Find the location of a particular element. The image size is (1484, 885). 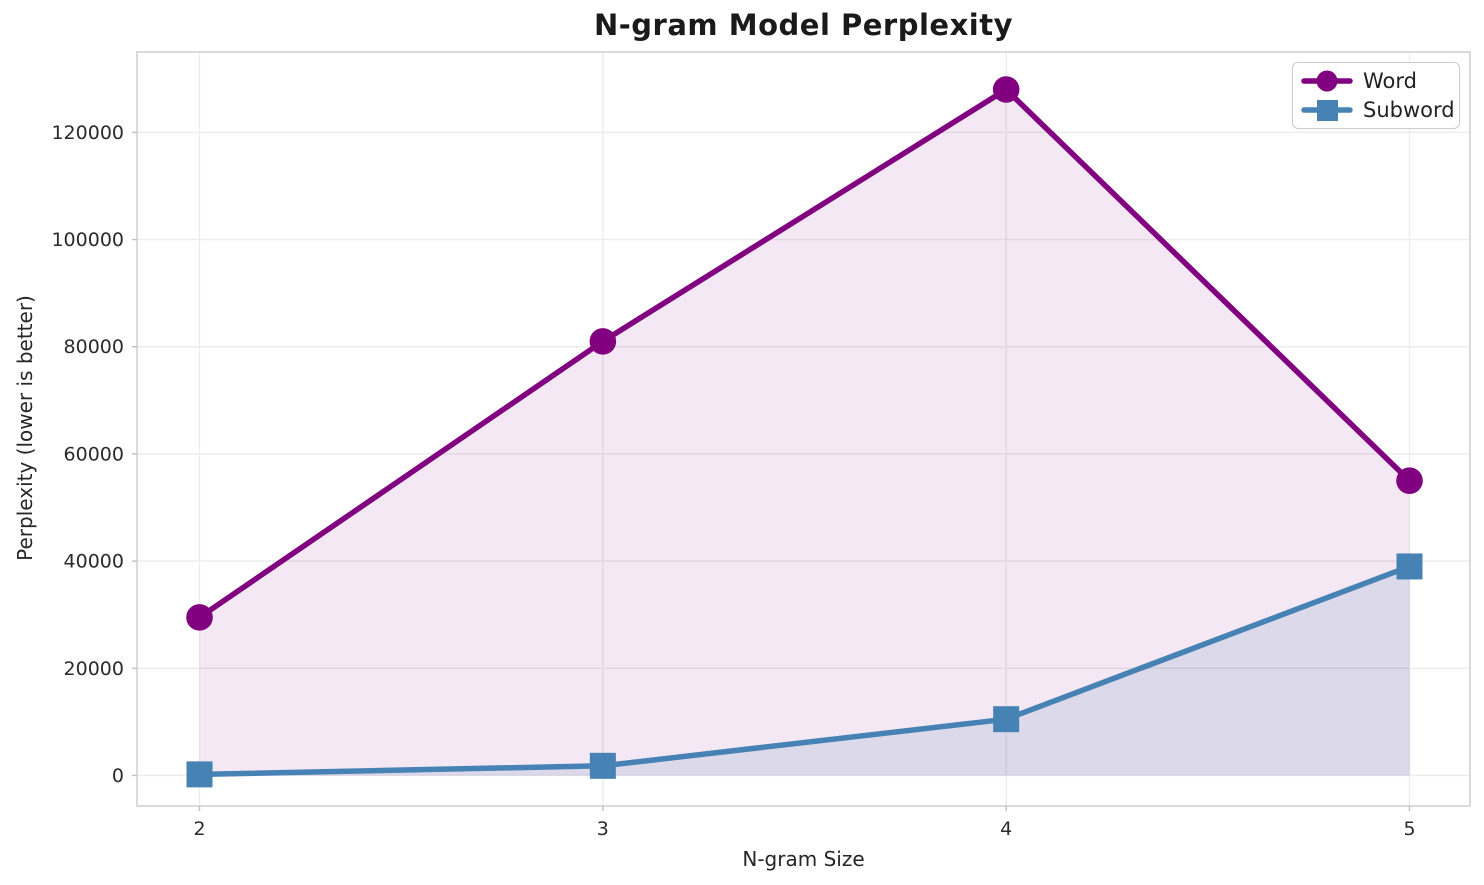

y-tick-label: 40000 is located at coordinates (94, 562).